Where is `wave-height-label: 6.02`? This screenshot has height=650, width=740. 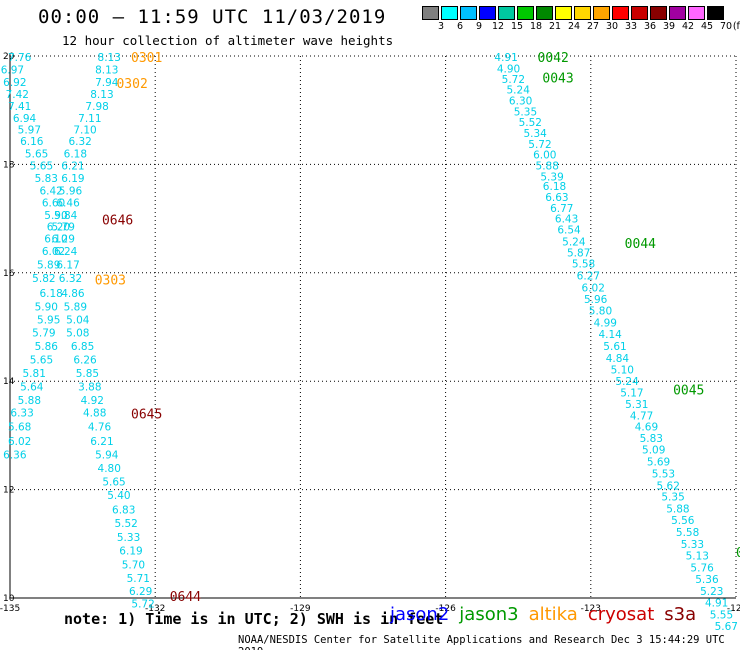 wave-height-label: 6.02 is located at coordinates (593, 288).